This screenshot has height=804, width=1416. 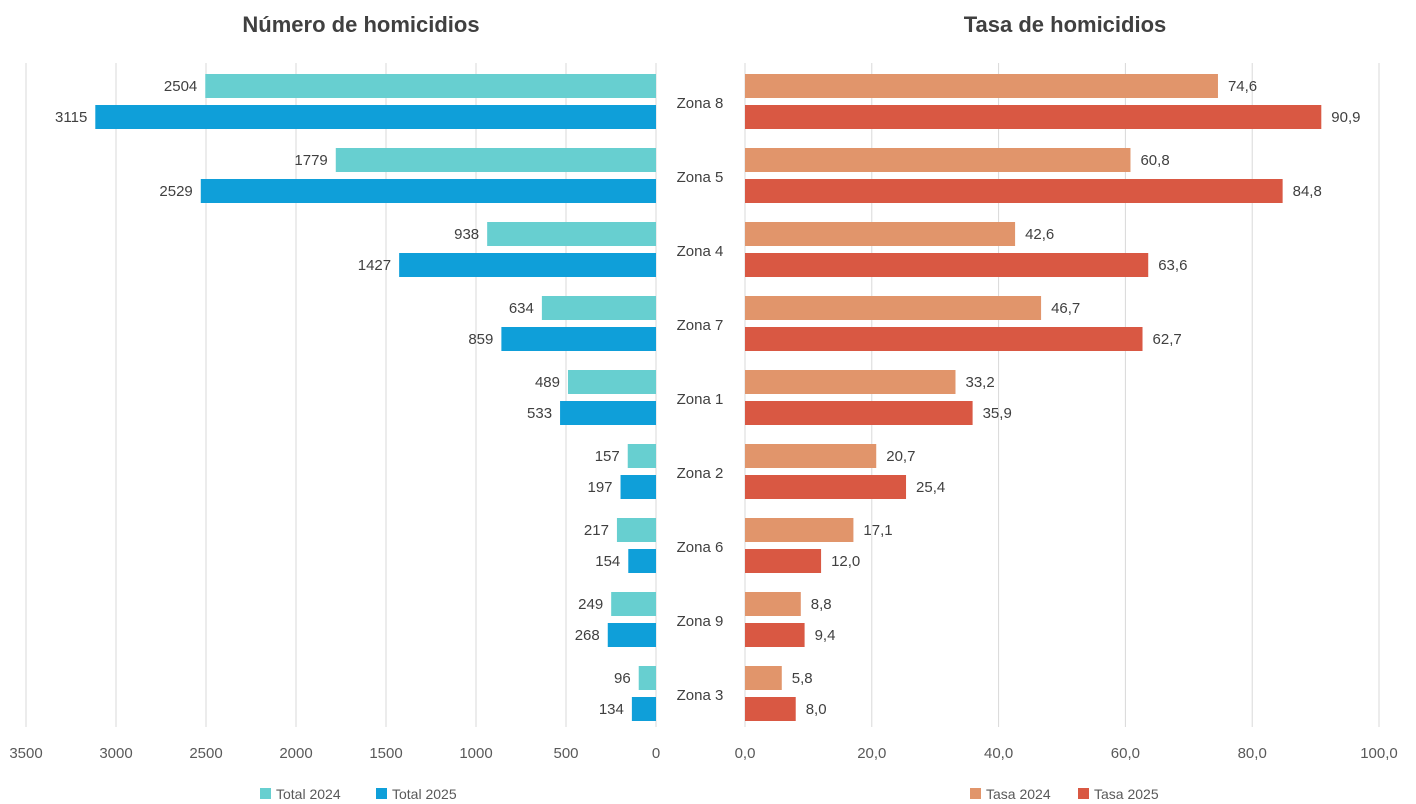 What do you see at coordinates (656, 753) in the screenshot?
I see `left-tick-label: 0` at bounding box center [656, 753].